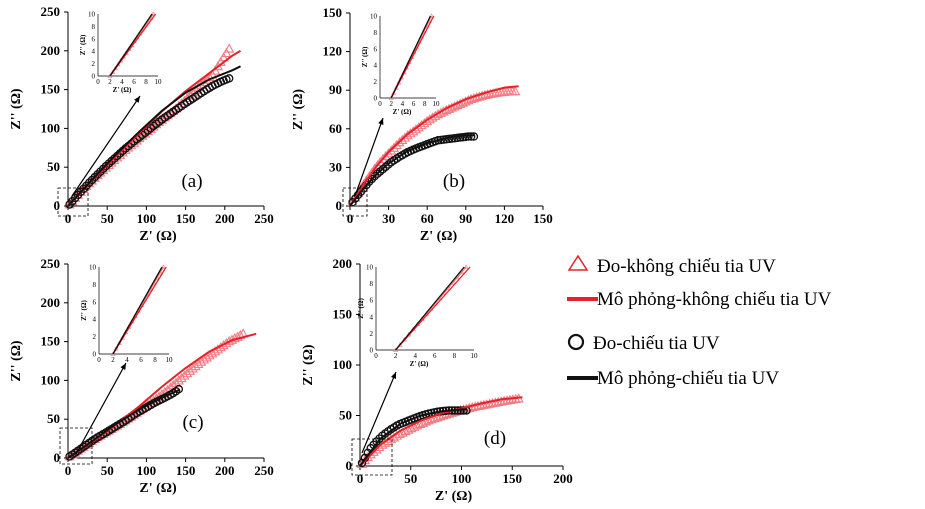  Describe the element at coordinates (123, 366) in the screenshot. I see `zoom-arrow-head` at that location.